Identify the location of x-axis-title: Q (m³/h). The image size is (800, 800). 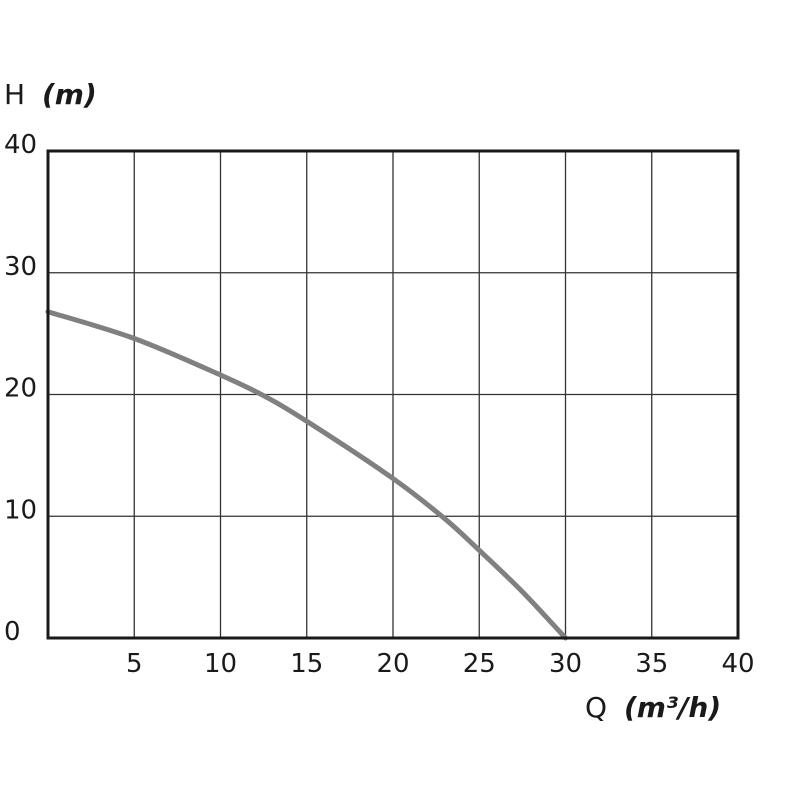
(653, 707).